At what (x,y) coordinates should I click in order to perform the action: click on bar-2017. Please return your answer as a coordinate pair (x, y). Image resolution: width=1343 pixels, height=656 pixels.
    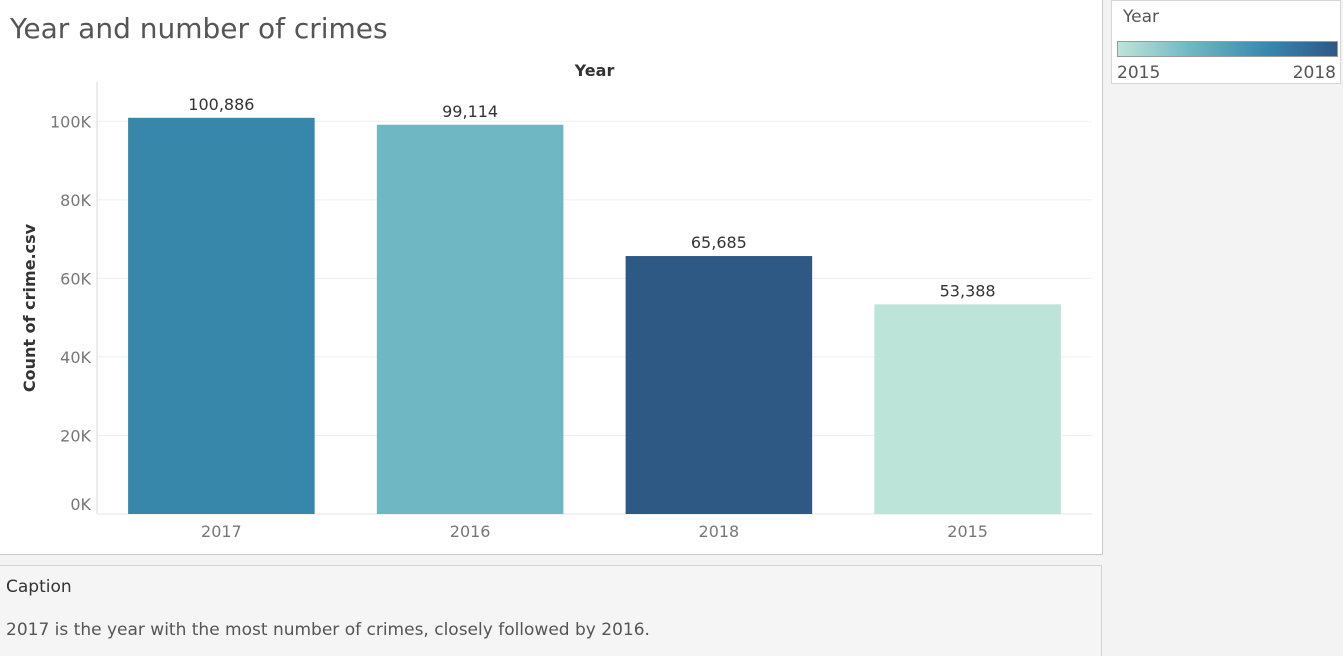
    Looking at the image, I should click on (221, 316).